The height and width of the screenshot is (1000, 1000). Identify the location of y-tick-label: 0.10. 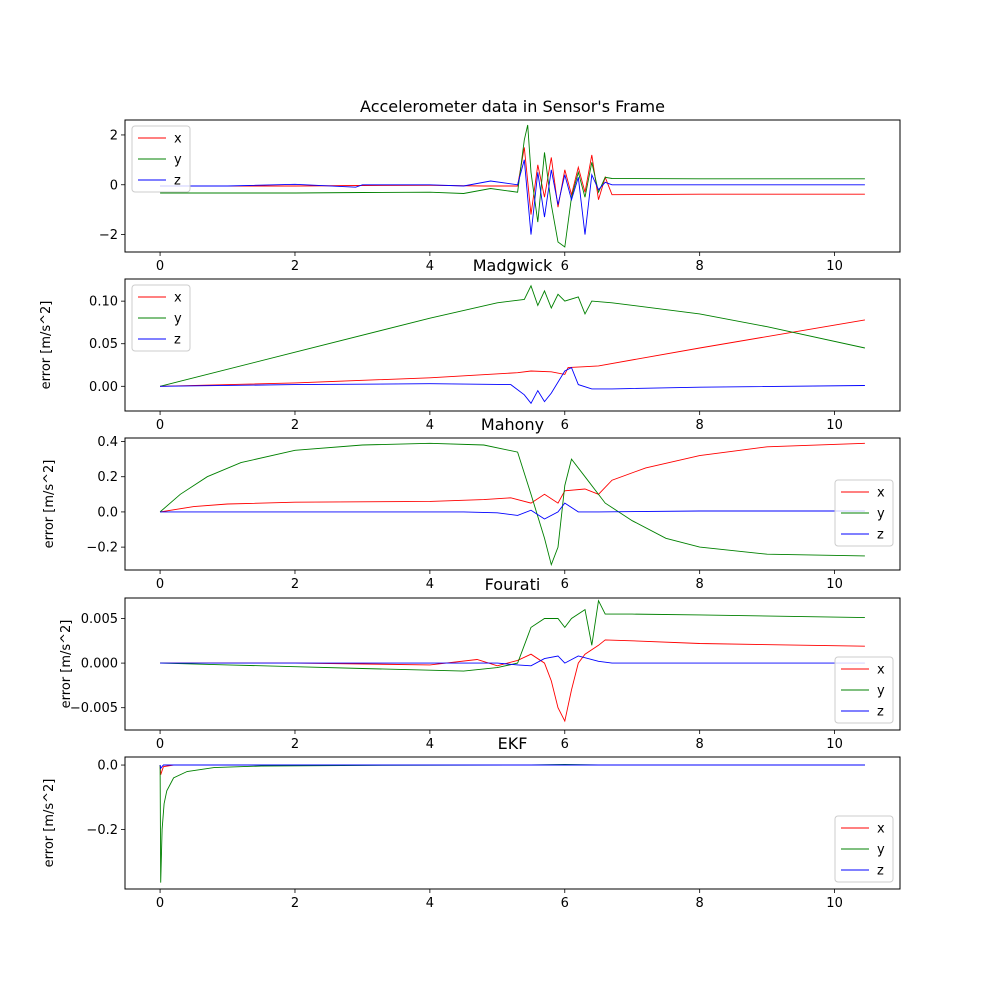
(103, 302).